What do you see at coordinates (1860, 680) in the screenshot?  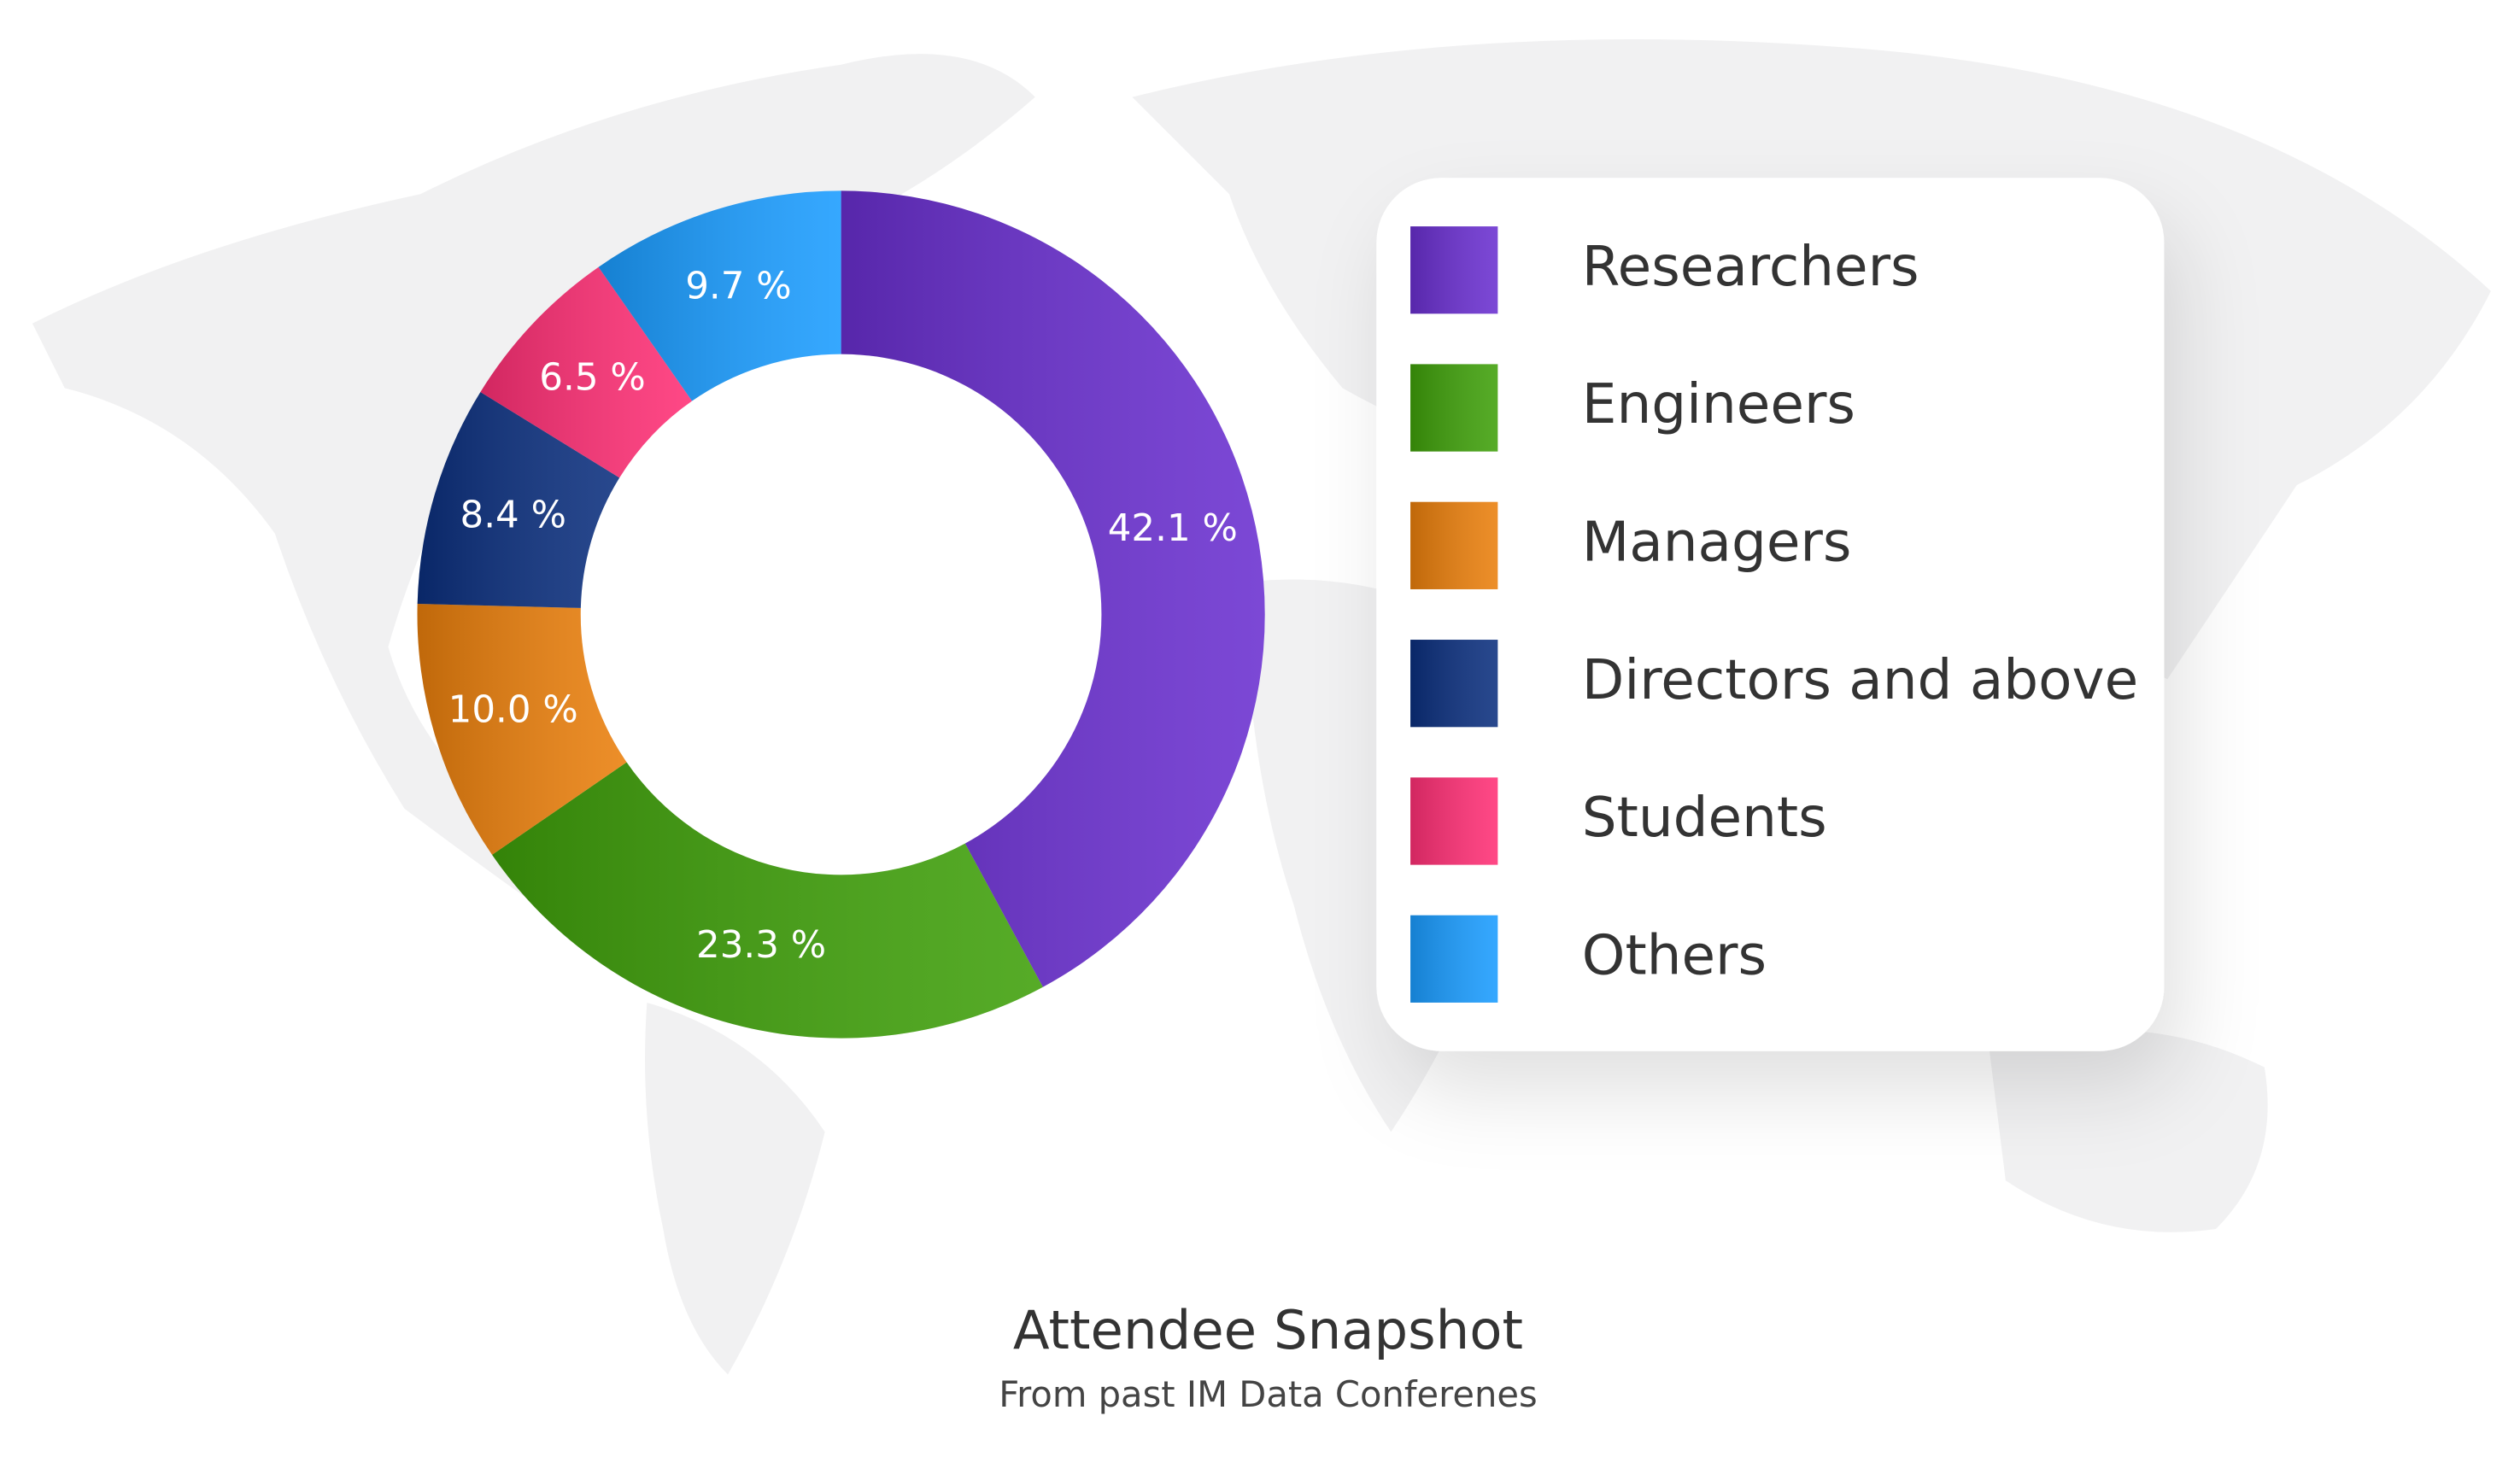 I see `legend-label: Directors and above` at bounding box center [1860, 680].